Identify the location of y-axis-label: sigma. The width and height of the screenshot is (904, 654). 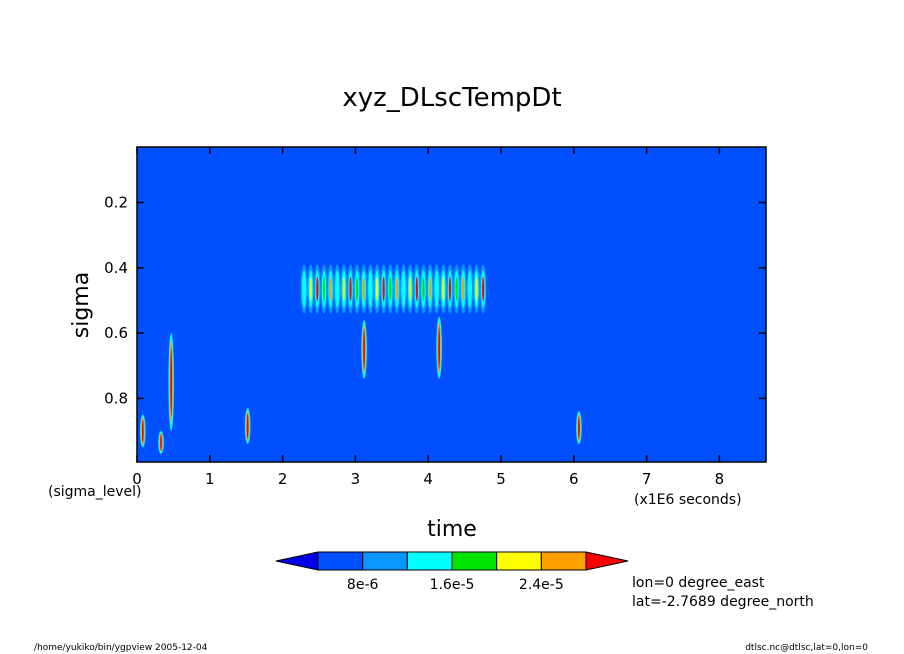
(81, 305).